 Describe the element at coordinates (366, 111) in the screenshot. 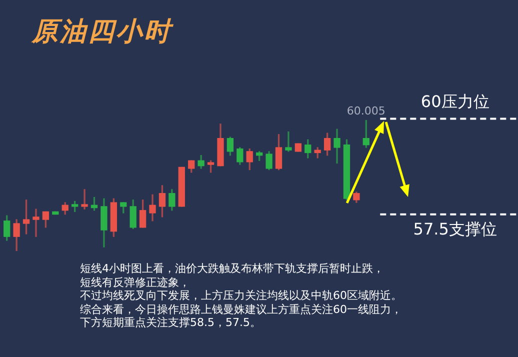

I see `annotation: 60.005` at that location.